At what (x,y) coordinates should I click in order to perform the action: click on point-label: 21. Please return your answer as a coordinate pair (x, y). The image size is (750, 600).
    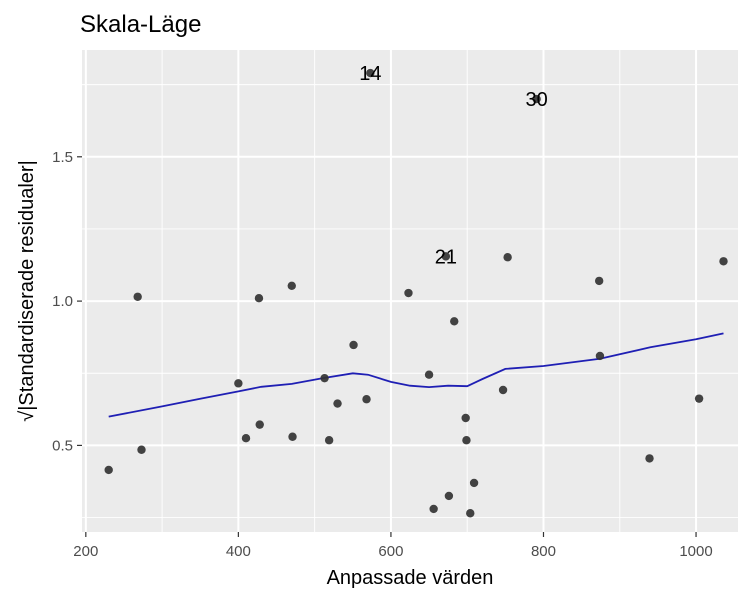
    Looking at the image, I should click on (446, 257).